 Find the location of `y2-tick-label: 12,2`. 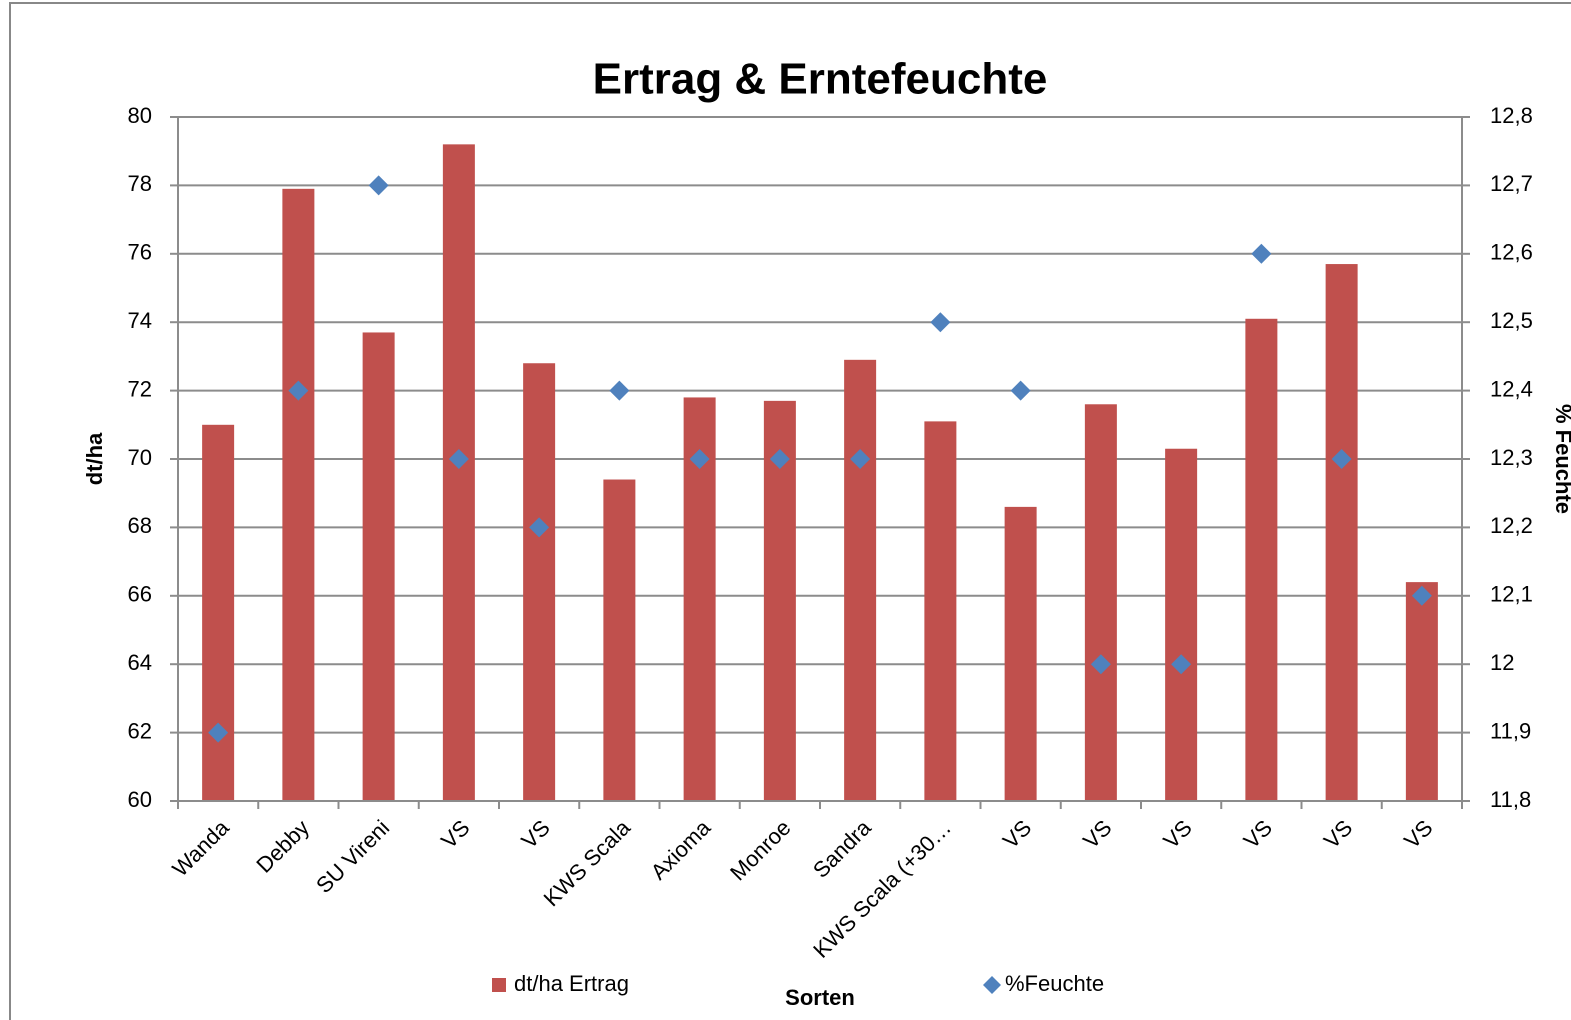

y2-tick-label: 12,2 is located at coordinates (1511, 525).